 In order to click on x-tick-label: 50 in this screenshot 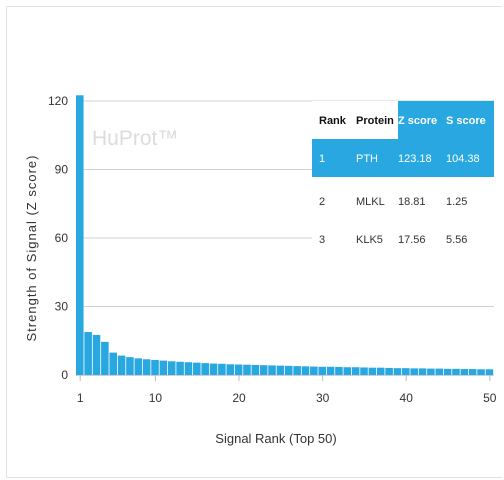, I will do `click(490, 398)`.